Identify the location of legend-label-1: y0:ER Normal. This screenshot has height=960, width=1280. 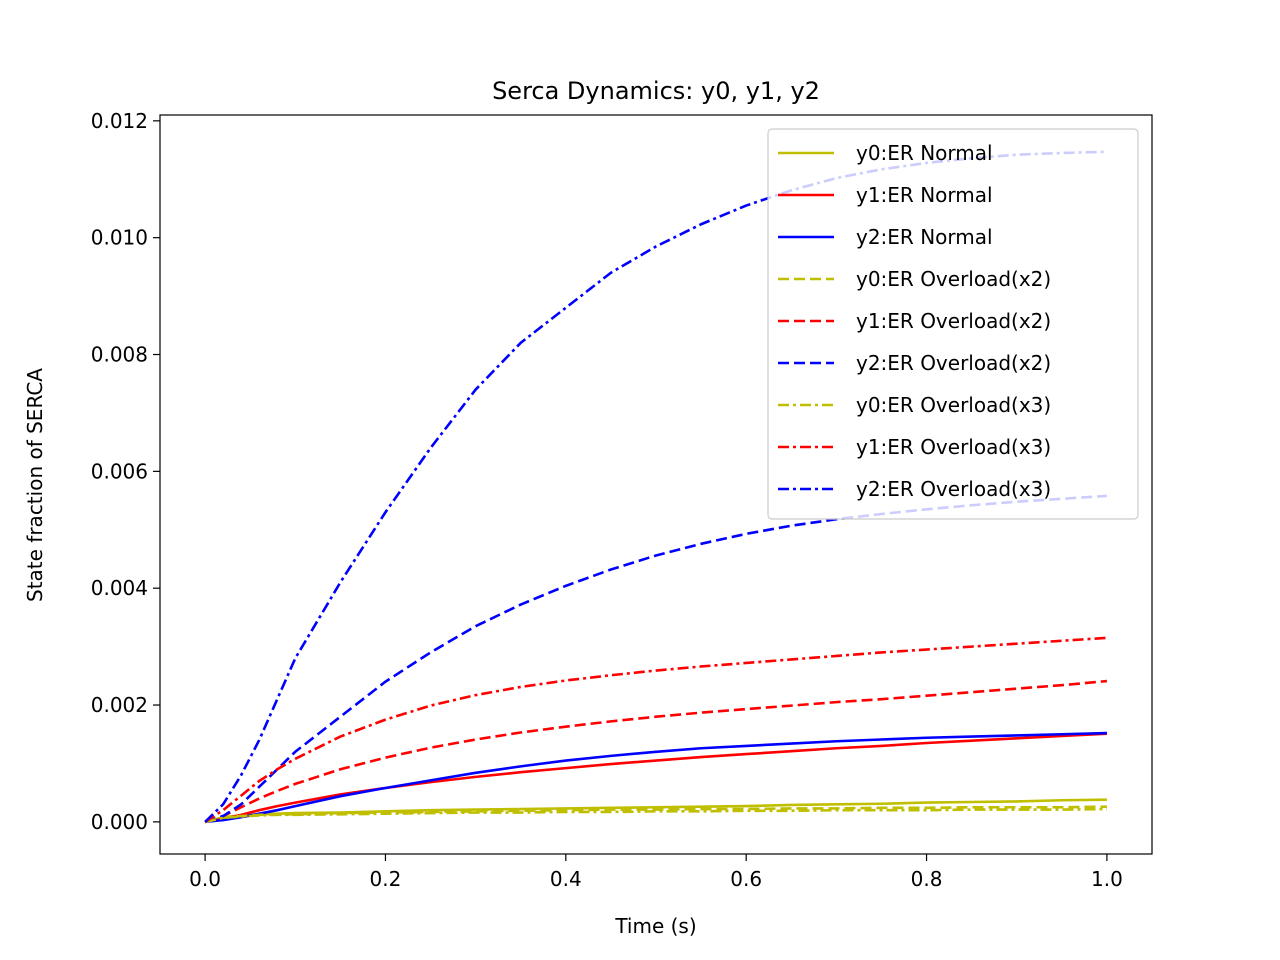
(924, 153).